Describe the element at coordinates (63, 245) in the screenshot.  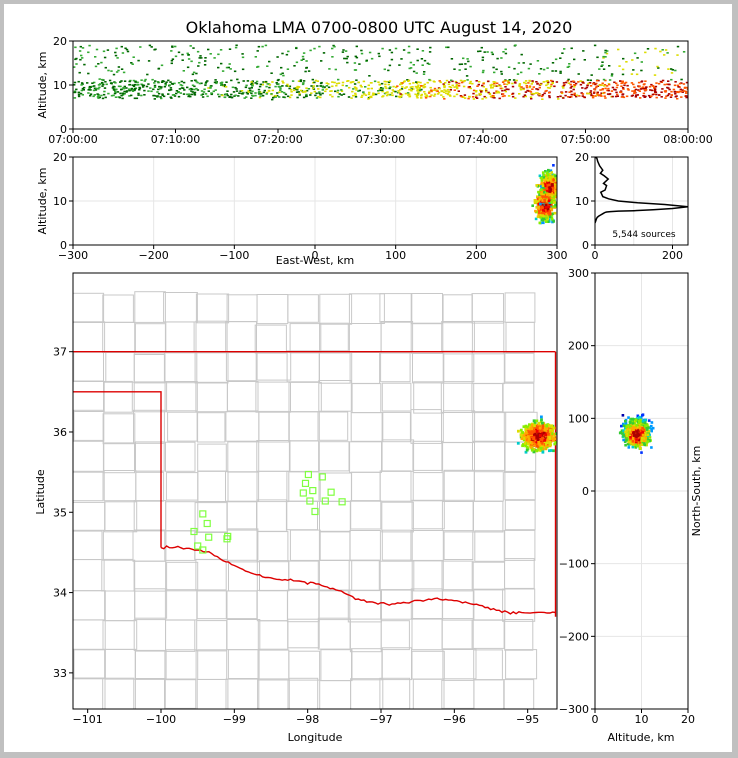
I see `ew-altitude-ytick-label: 0` at that location.